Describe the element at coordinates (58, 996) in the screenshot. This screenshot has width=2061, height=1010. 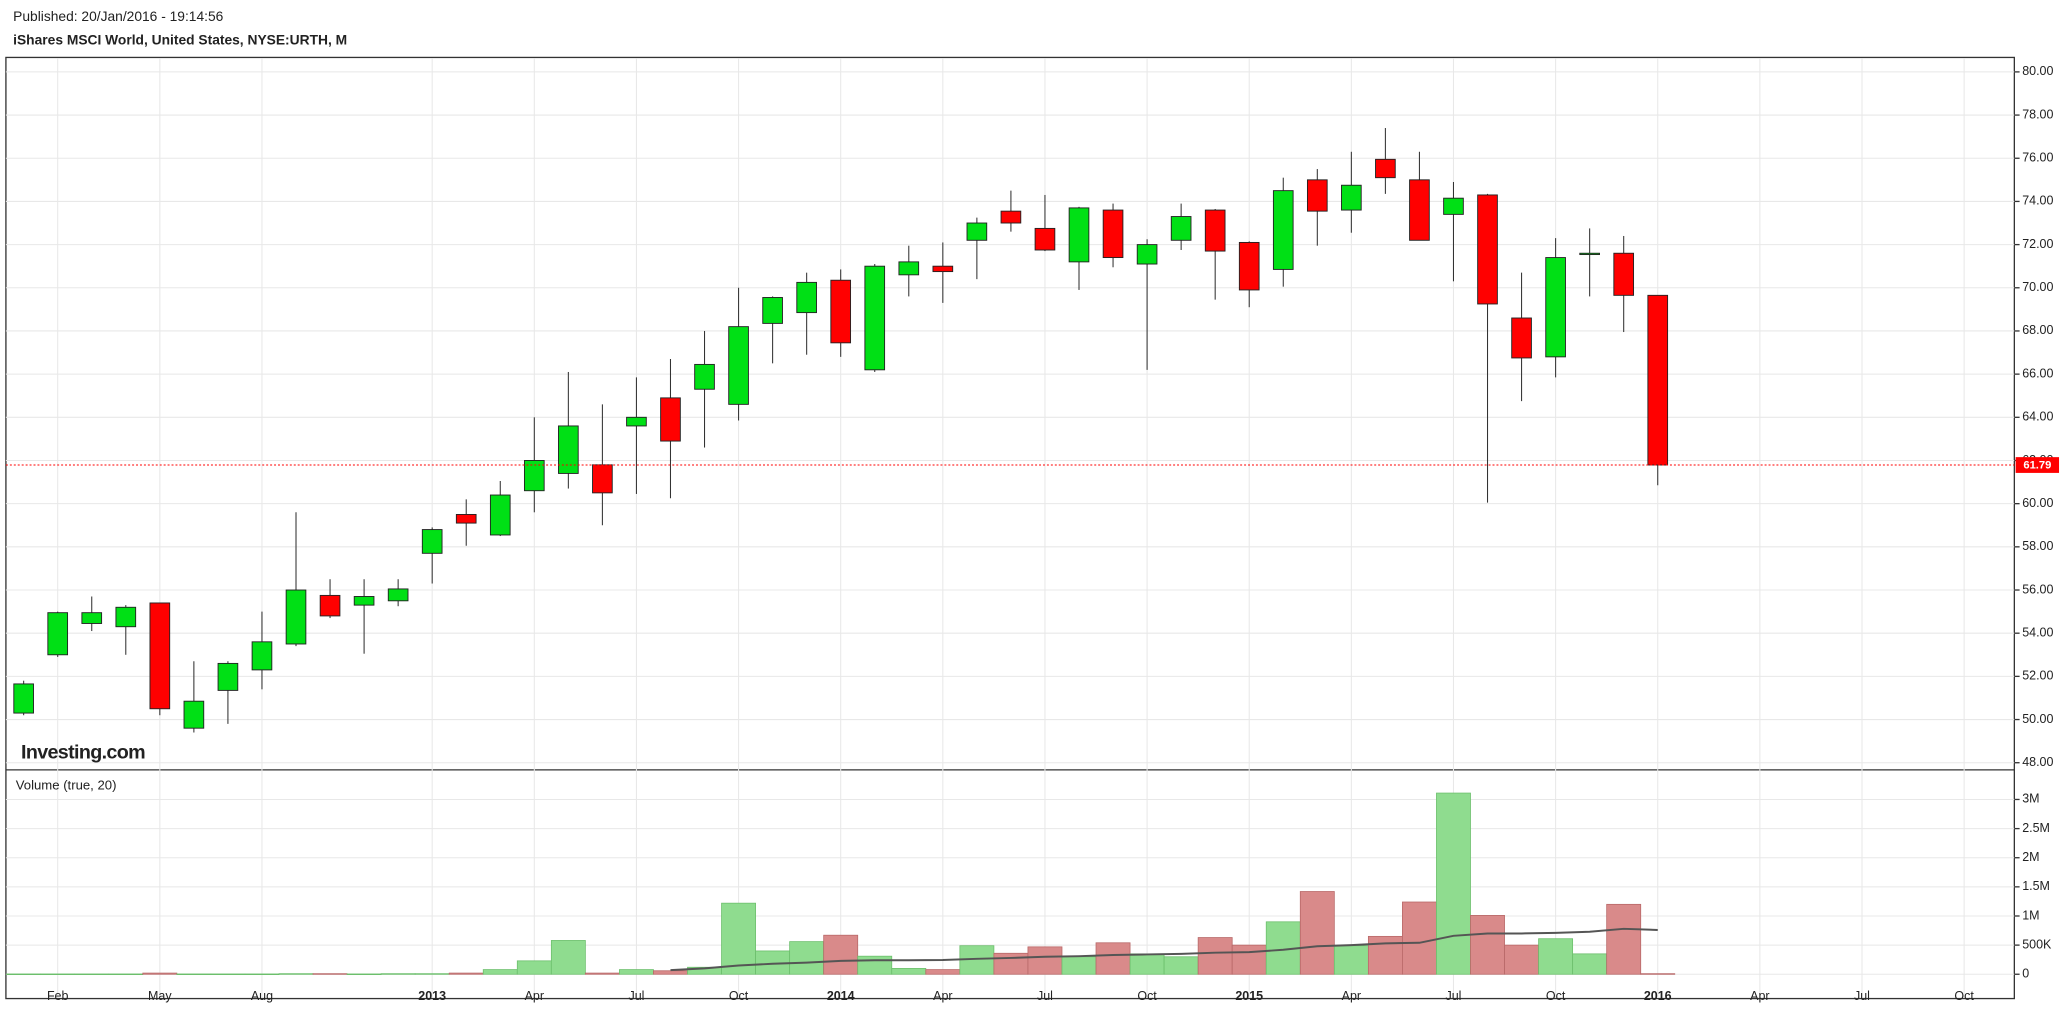
I see `x-tick-label: Feb` at that location.